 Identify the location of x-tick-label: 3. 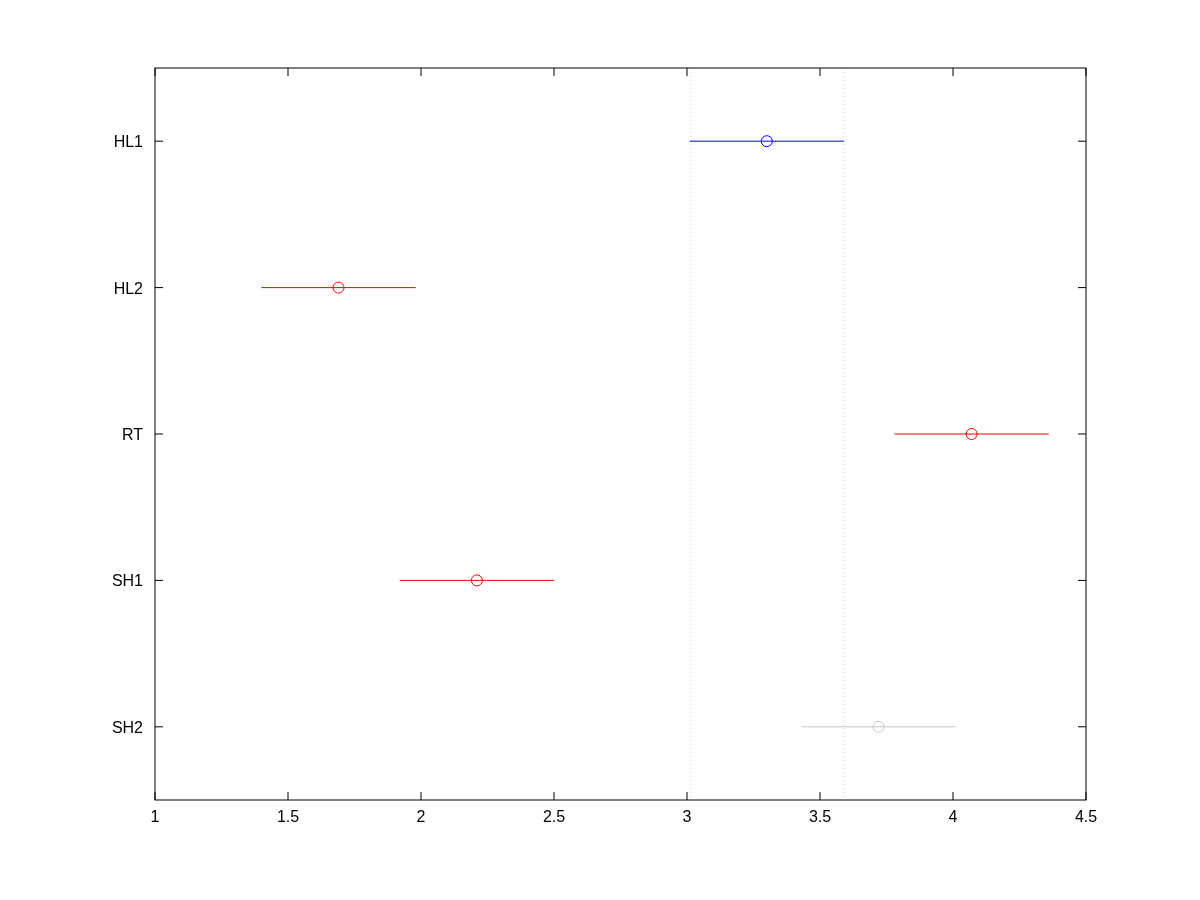
(687, 816).